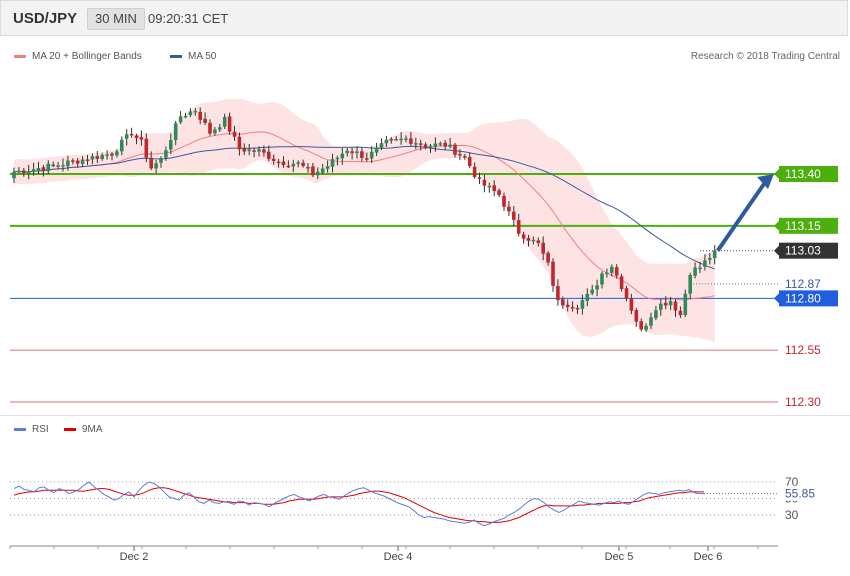 The height and width of the screenshot is (576, 850). What do you see at coordinates (40, 429) in the screenshot?
I see `rsi-legend-label: RSI` at bounding box center [40, 429].